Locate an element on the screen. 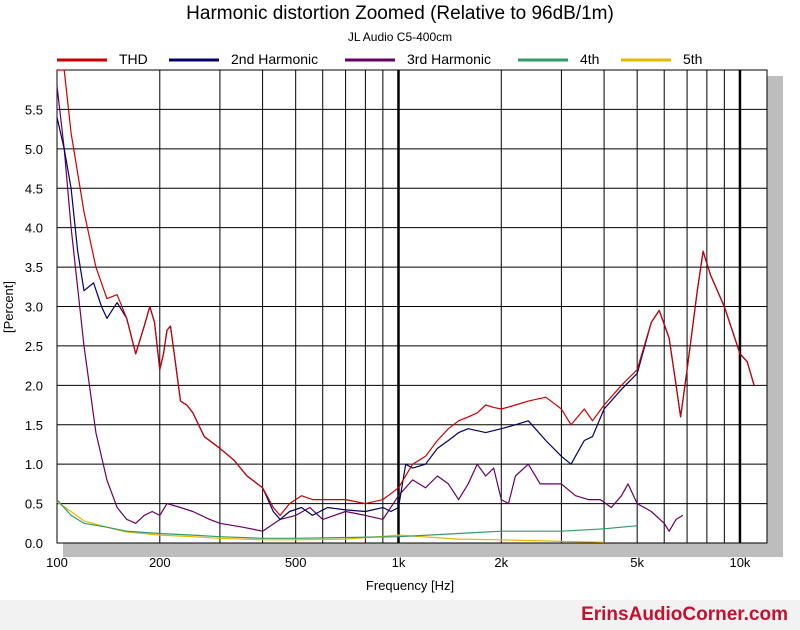  x-tick-label: 500 is located at coordinates (296, 562).